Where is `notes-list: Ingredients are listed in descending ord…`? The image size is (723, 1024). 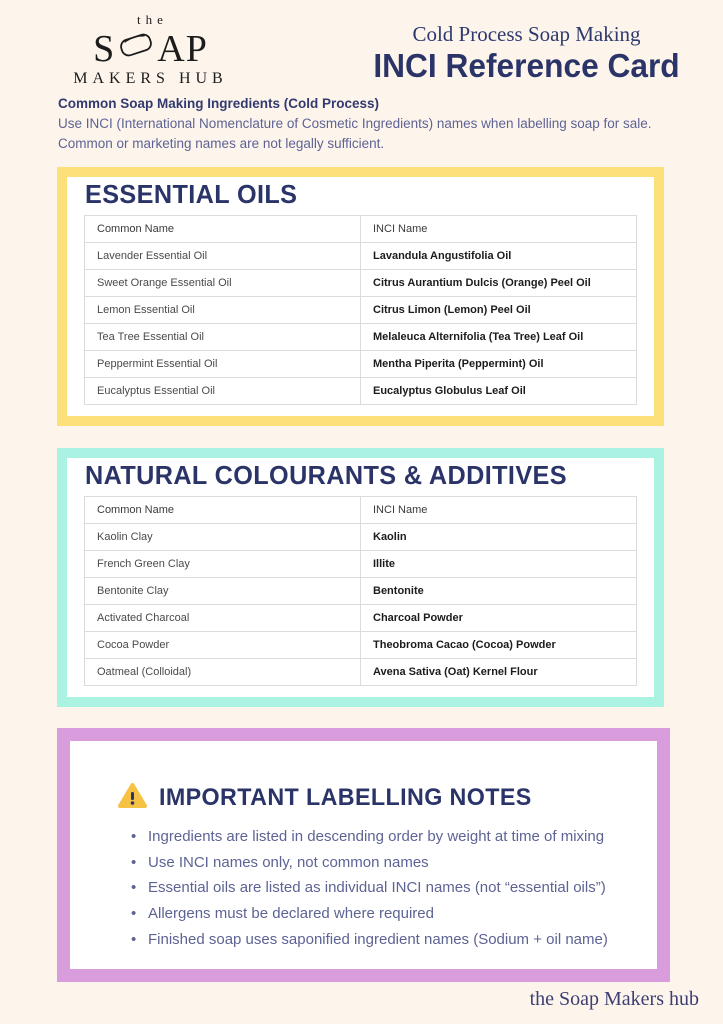 notes-list: Ingredients are listed in descending ord… is located at coordinates (384, 888).